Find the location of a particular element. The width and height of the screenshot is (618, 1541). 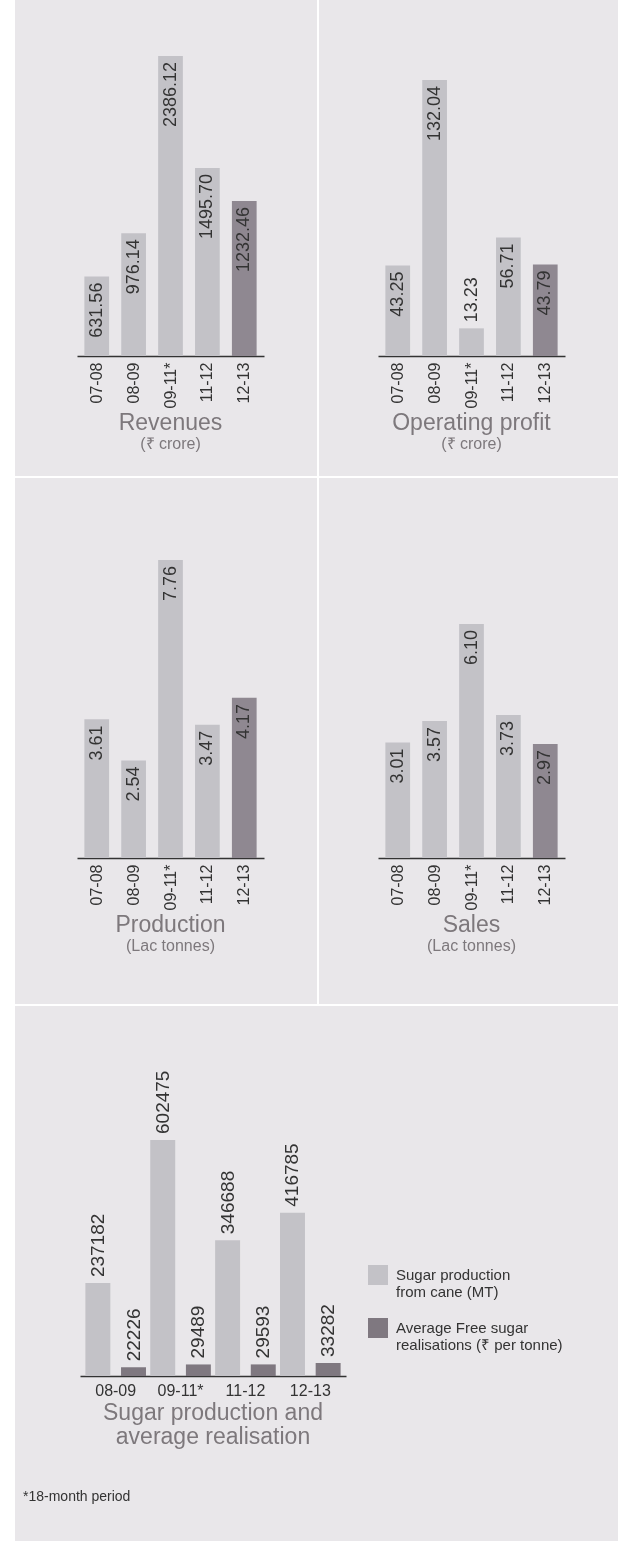

data-label: 56.71 is located at coordinates (507, 266).